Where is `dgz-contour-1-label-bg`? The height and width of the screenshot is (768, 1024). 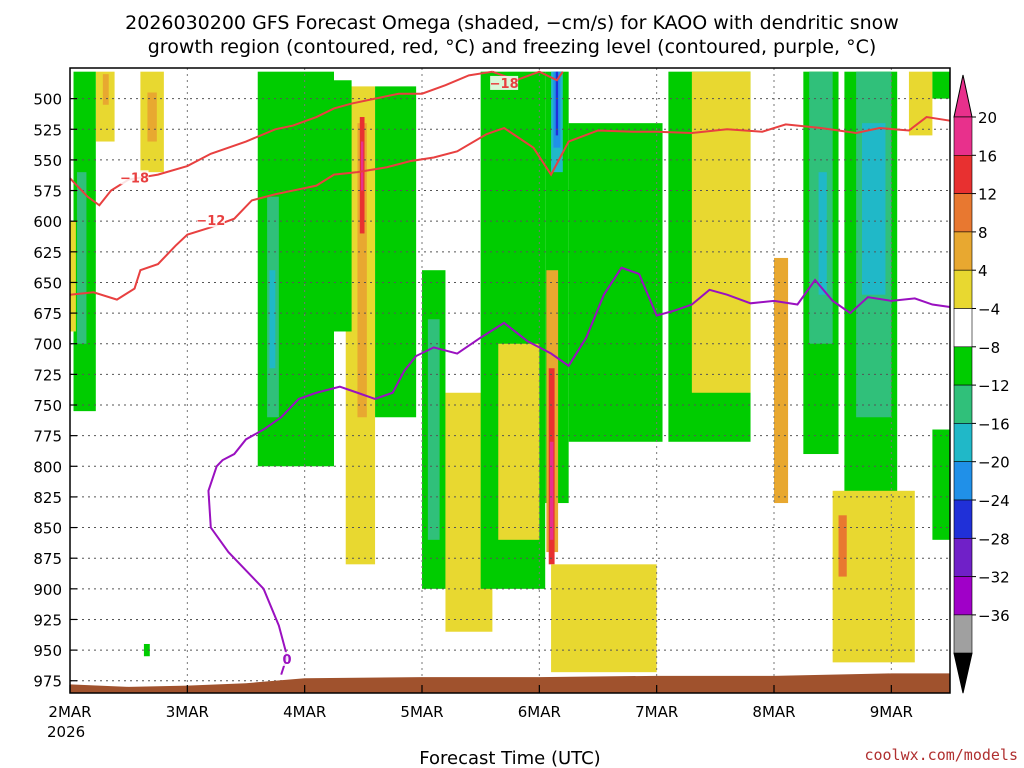
dgz-contour-1-label-bg is located at coordinates (210, 220).